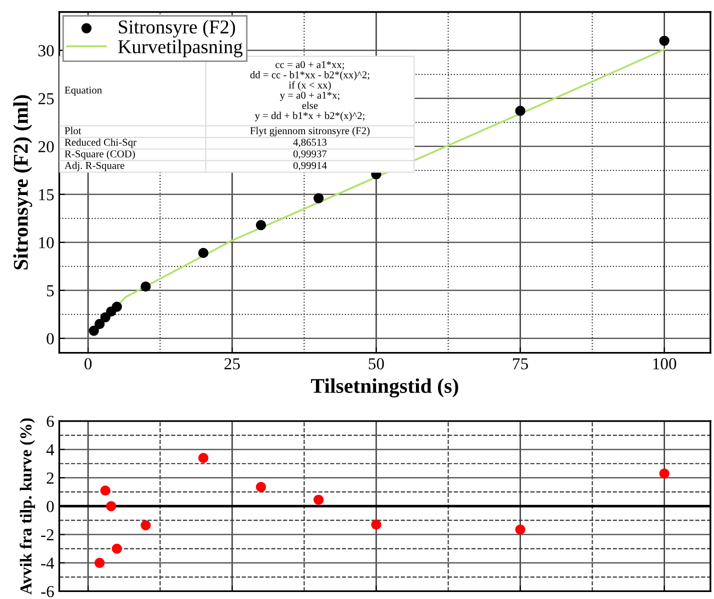  Describe the element at coordinates (664, 364) in the screenshot. I see `x-tick-label: 100` at that location.